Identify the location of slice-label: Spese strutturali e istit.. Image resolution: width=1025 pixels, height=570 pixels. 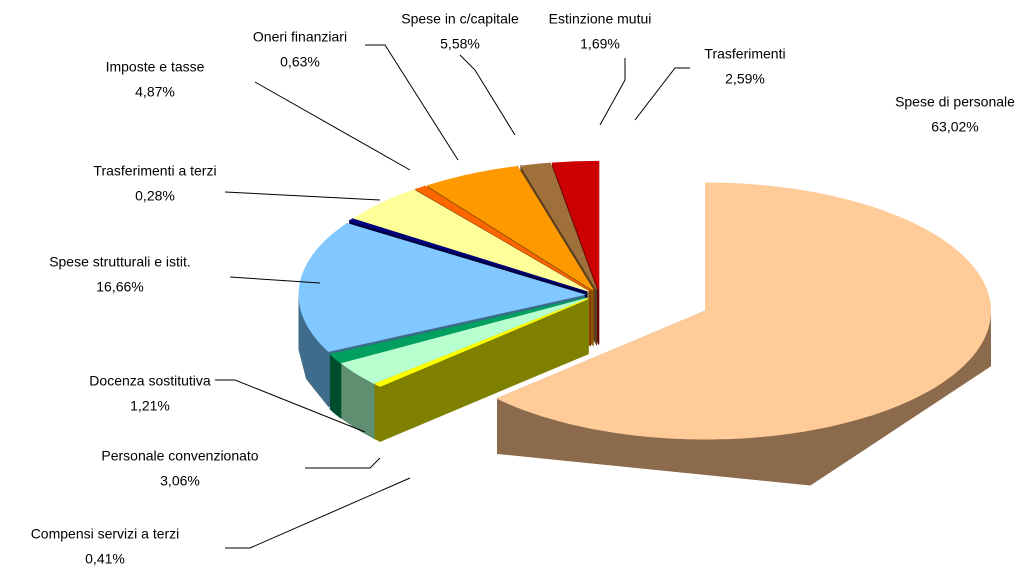
(120, 262).